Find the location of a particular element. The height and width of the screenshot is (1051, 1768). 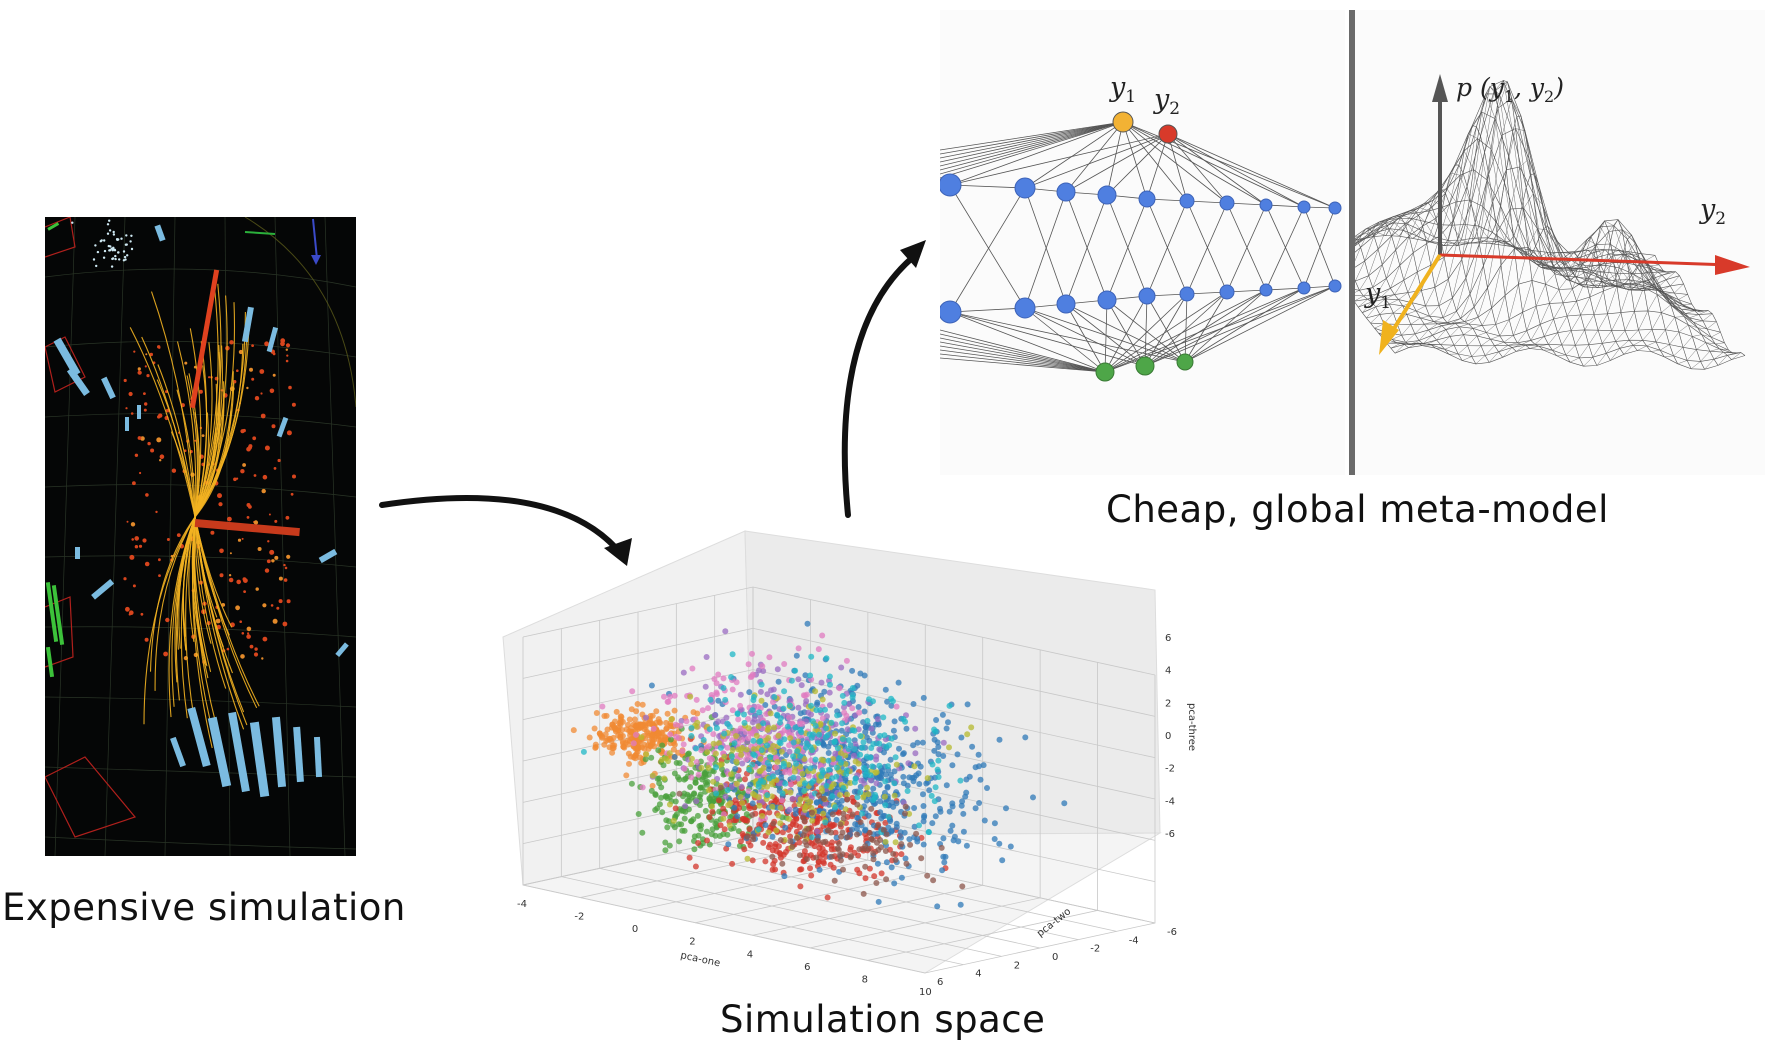

x-tick-label: -4 is located at coordinates (522, 904).